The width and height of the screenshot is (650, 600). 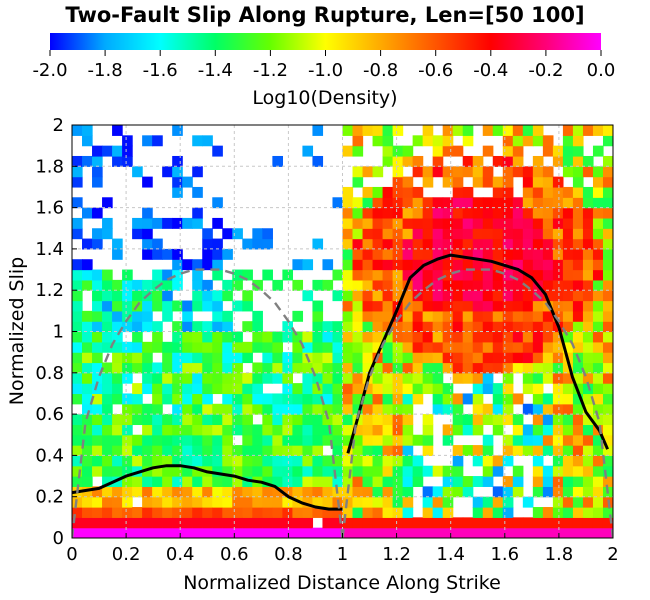 I want to click on x-tick-label: 1.6, so click(x=504, y=554).